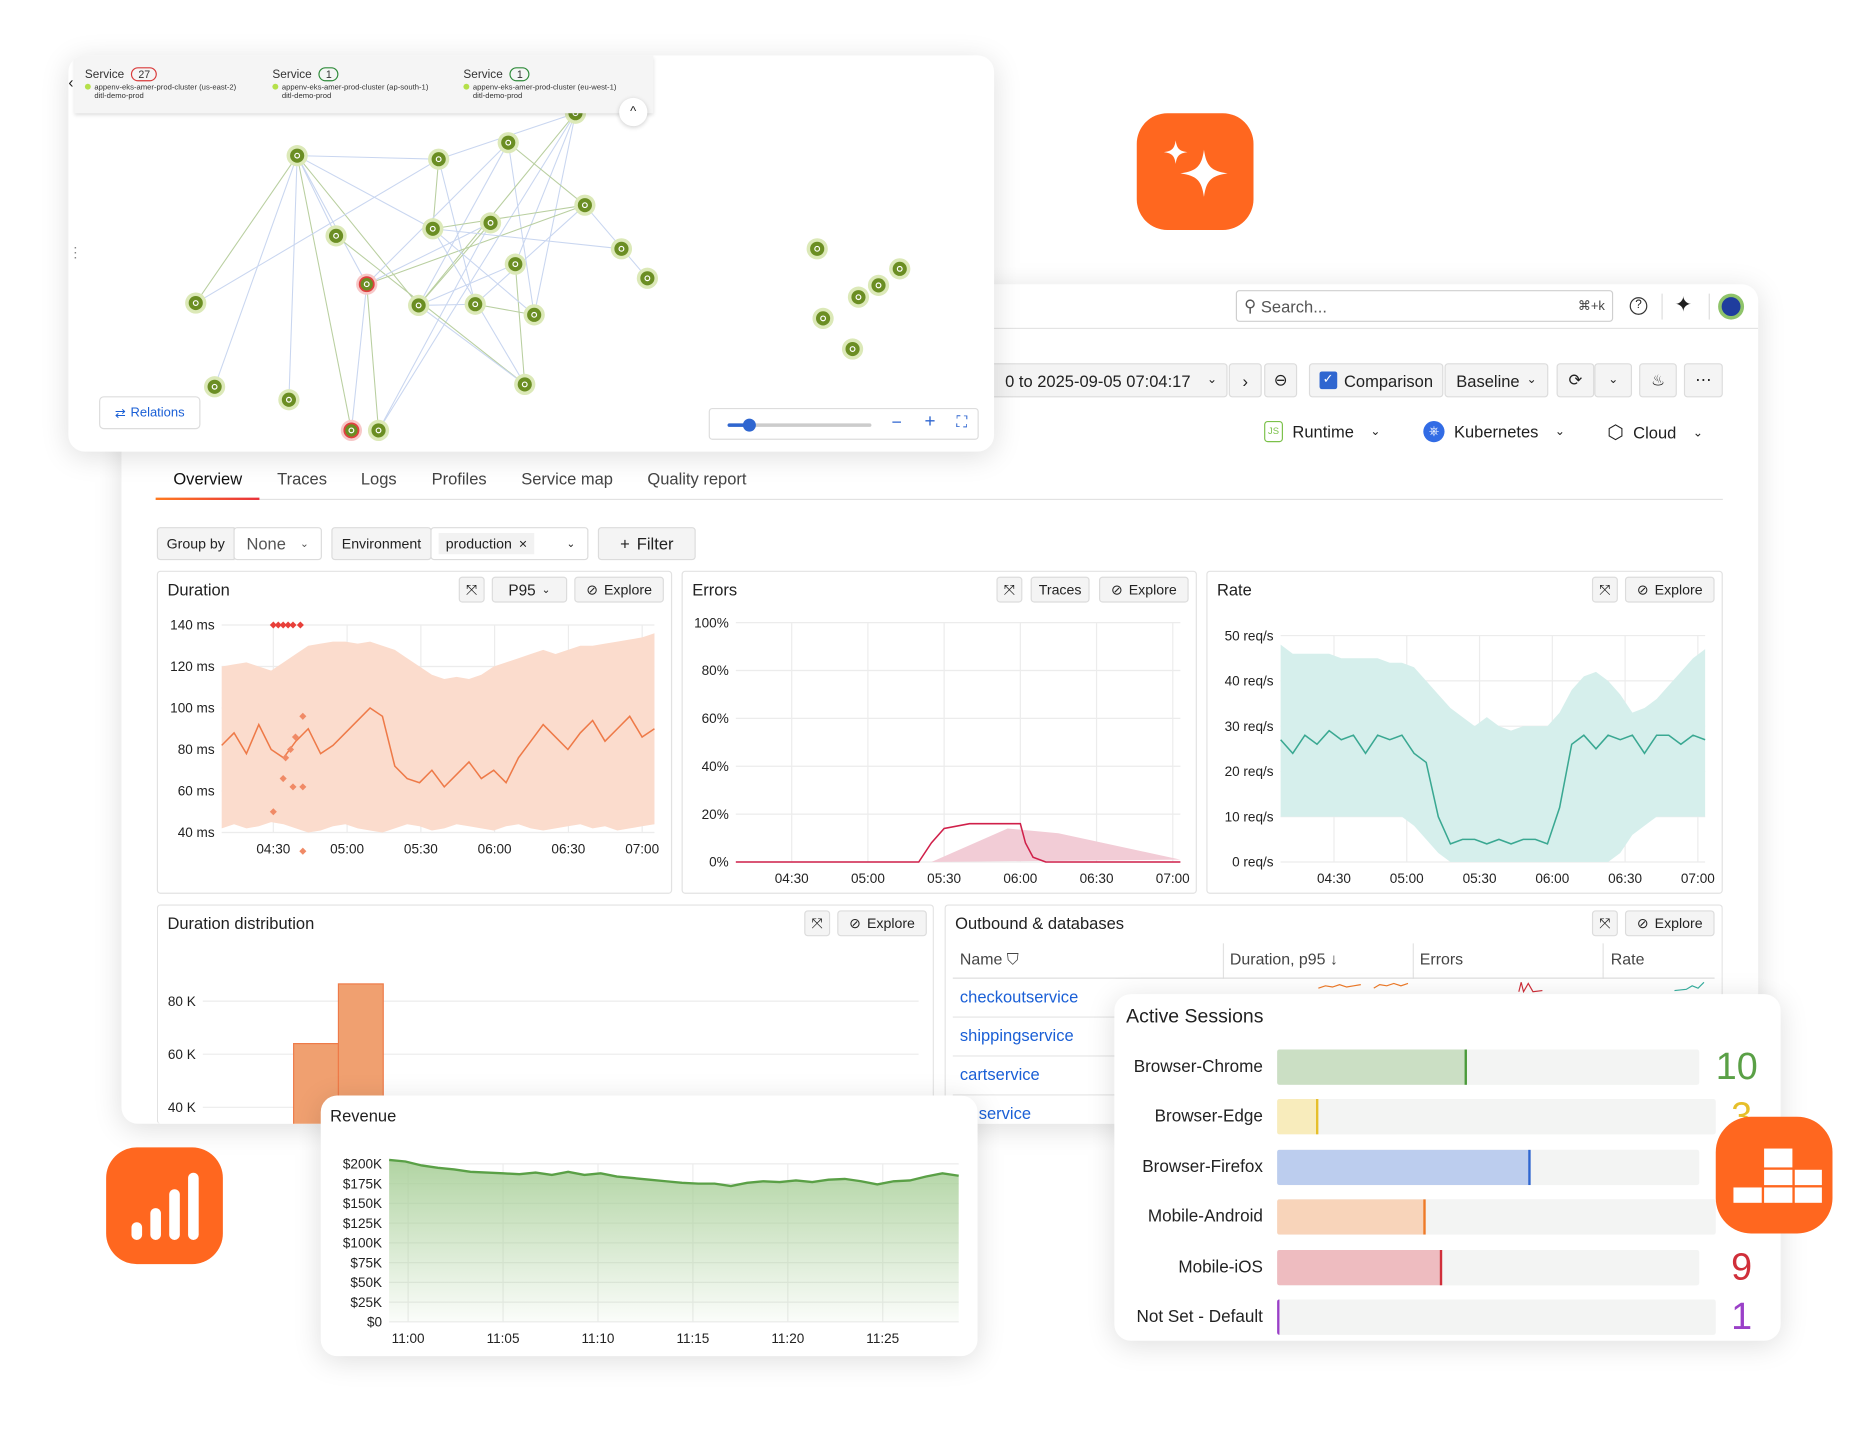 This screenshot has width=1849, height=1436. What do you see at coordinates (930, 421) in the screenshot?
I see `zoom-in-icon: +` at bounding box center [930, 421].